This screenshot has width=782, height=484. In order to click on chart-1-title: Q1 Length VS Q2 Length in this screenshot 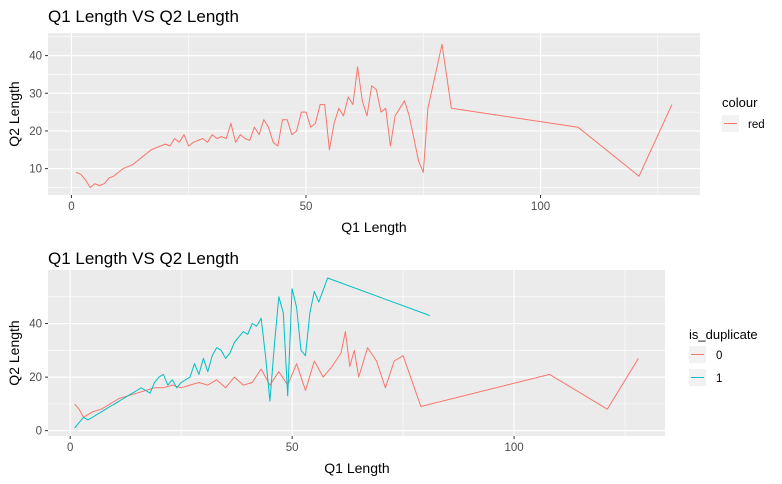, I will do `click(143, 16)`.